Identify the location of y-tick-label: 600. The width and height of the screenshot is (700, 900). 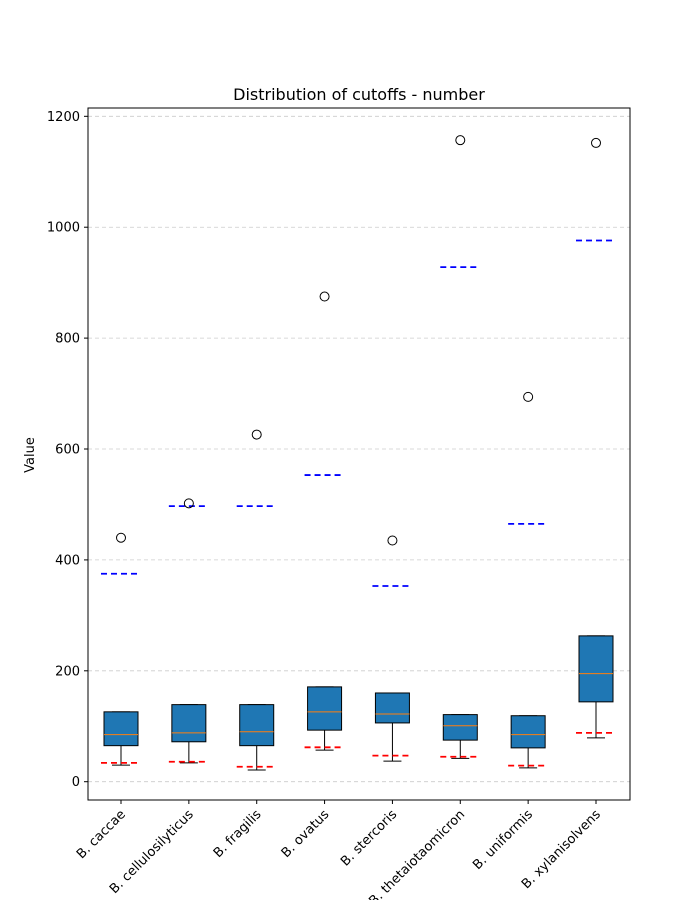
(67, 450).